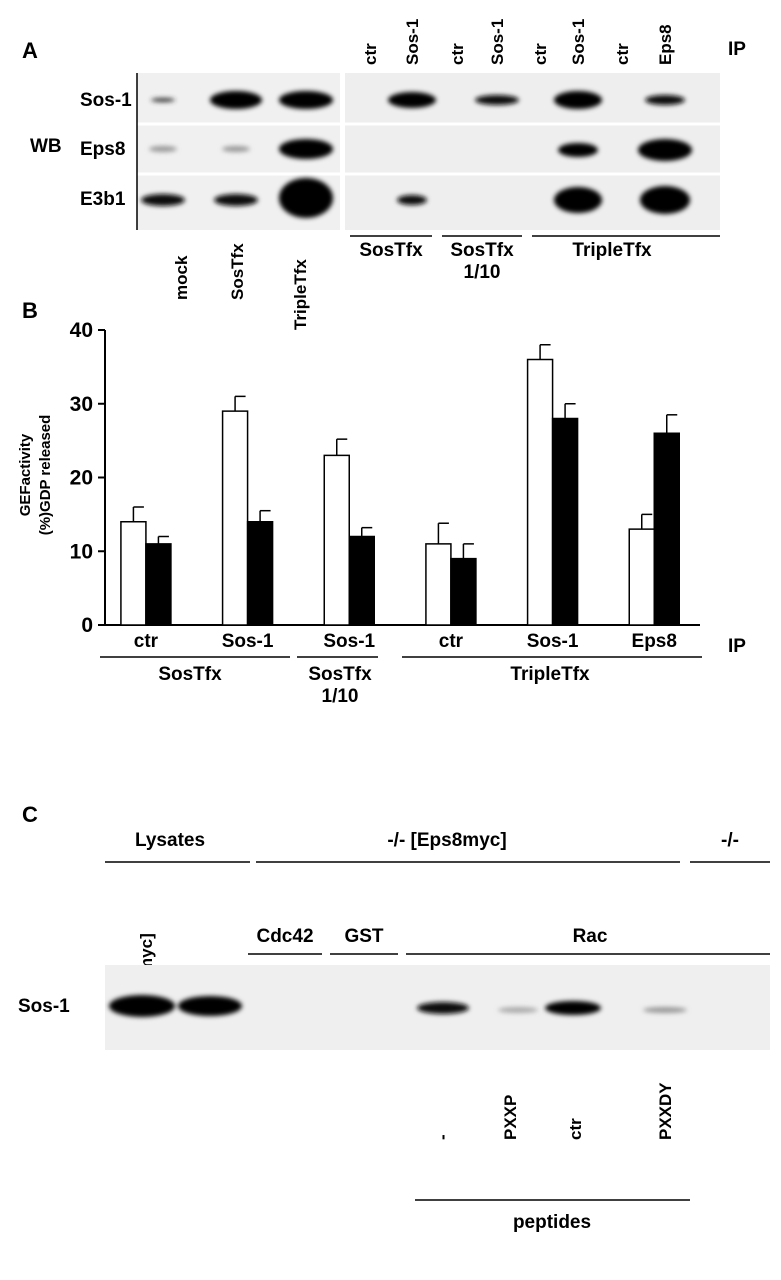 The width and height of the screenshot is (781, 1280). Describe the element at coordinates (81, 404) in the screenshot. I see `y-tick-label: 30` at that location.